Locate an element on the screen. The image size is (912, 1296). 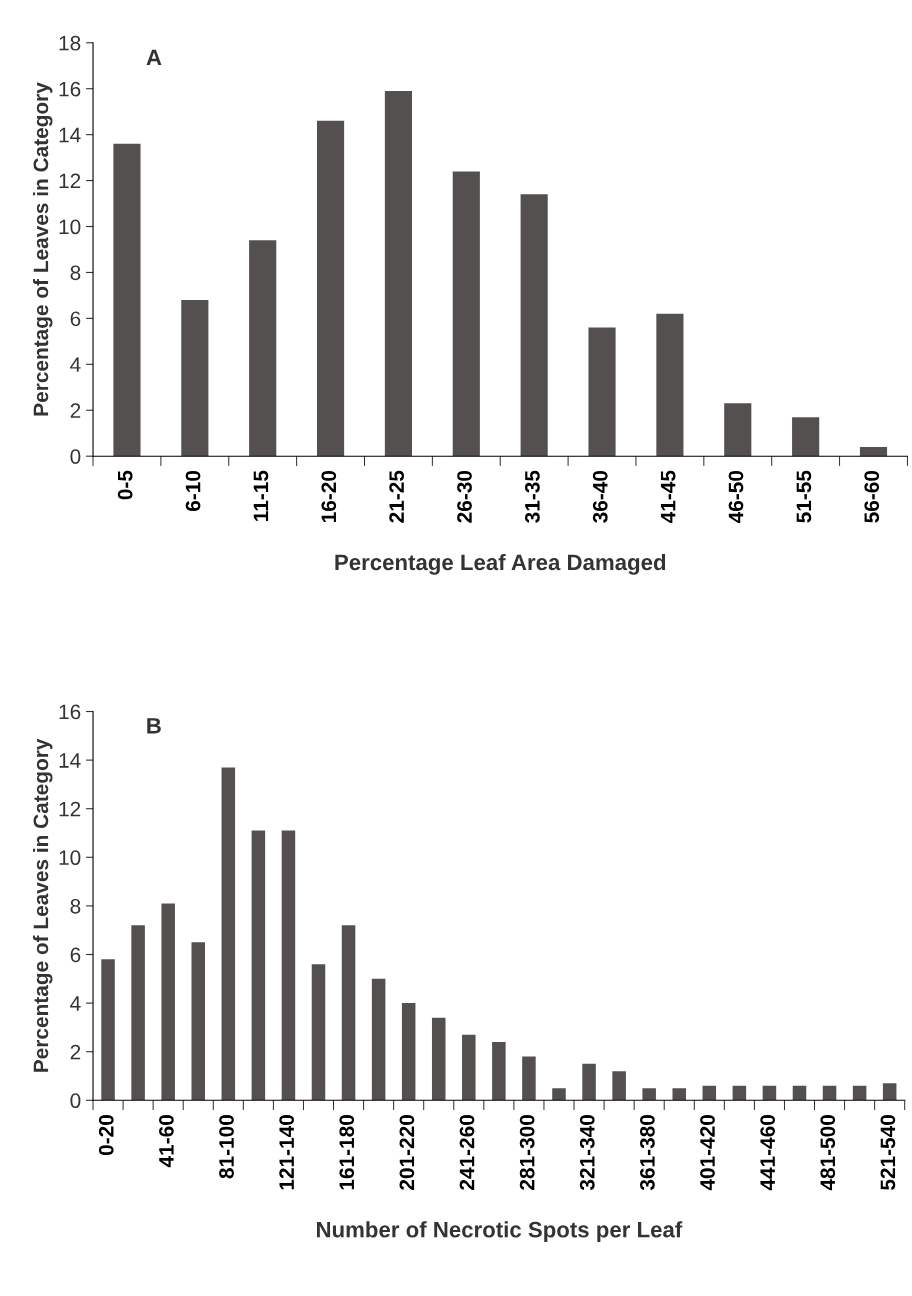
x-tick-label: 521-540 is located at coordinates (888, 1152).